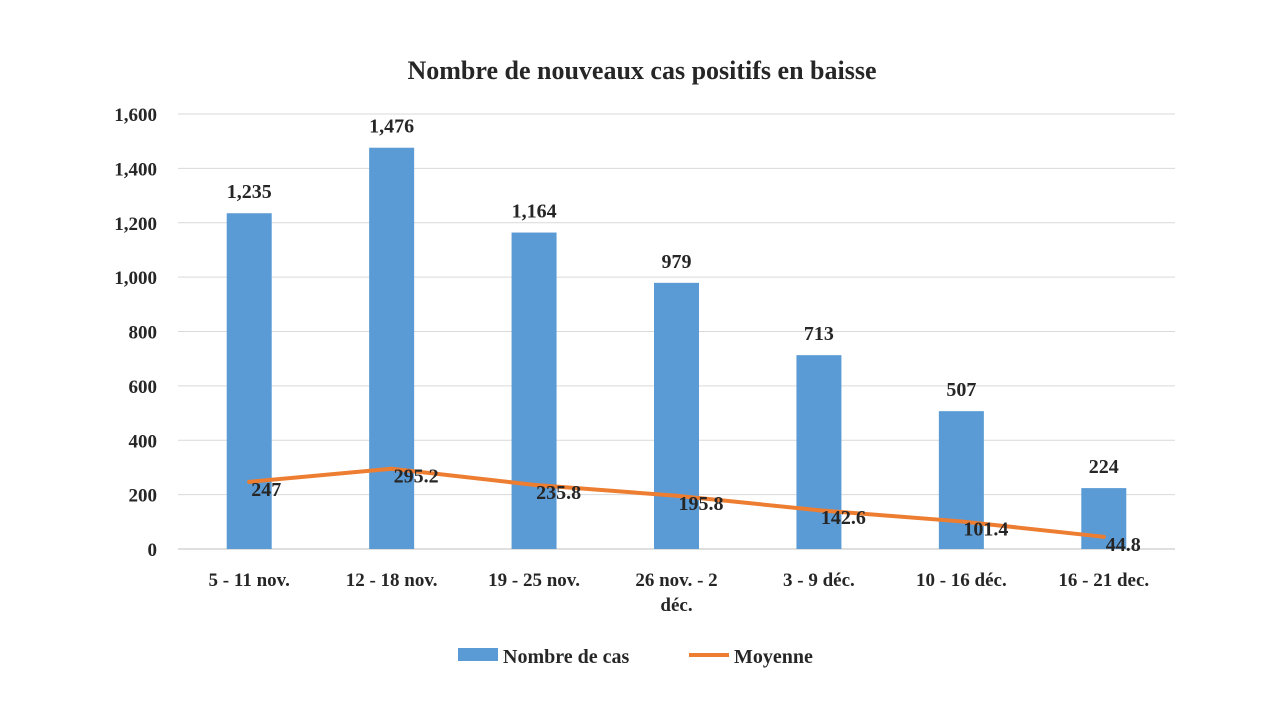  What do you see at coordinates (676, 605) in the screenshot?
I see `x-tick-label: déc.` at bounding box center [676, 605].